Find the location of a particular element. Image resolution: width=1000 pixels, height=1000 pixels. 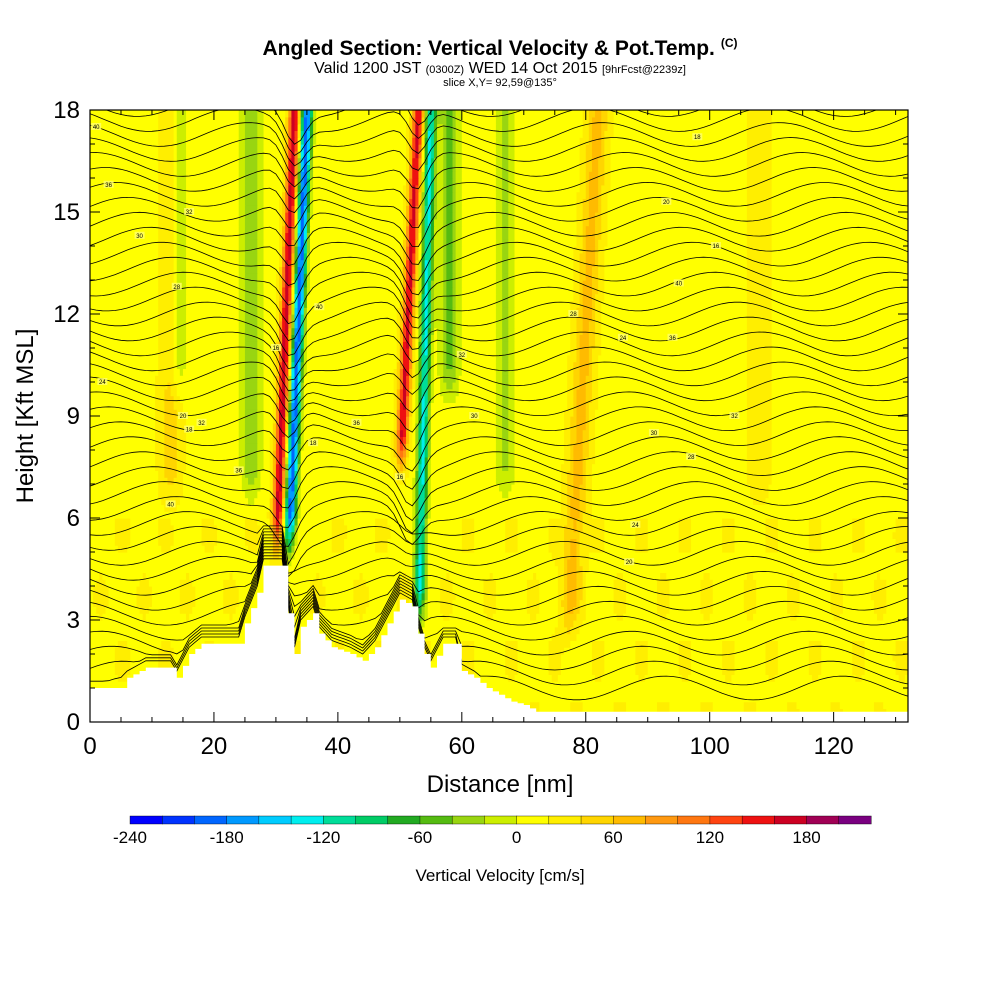

terrain-fill is located at coordinates (499, 643).